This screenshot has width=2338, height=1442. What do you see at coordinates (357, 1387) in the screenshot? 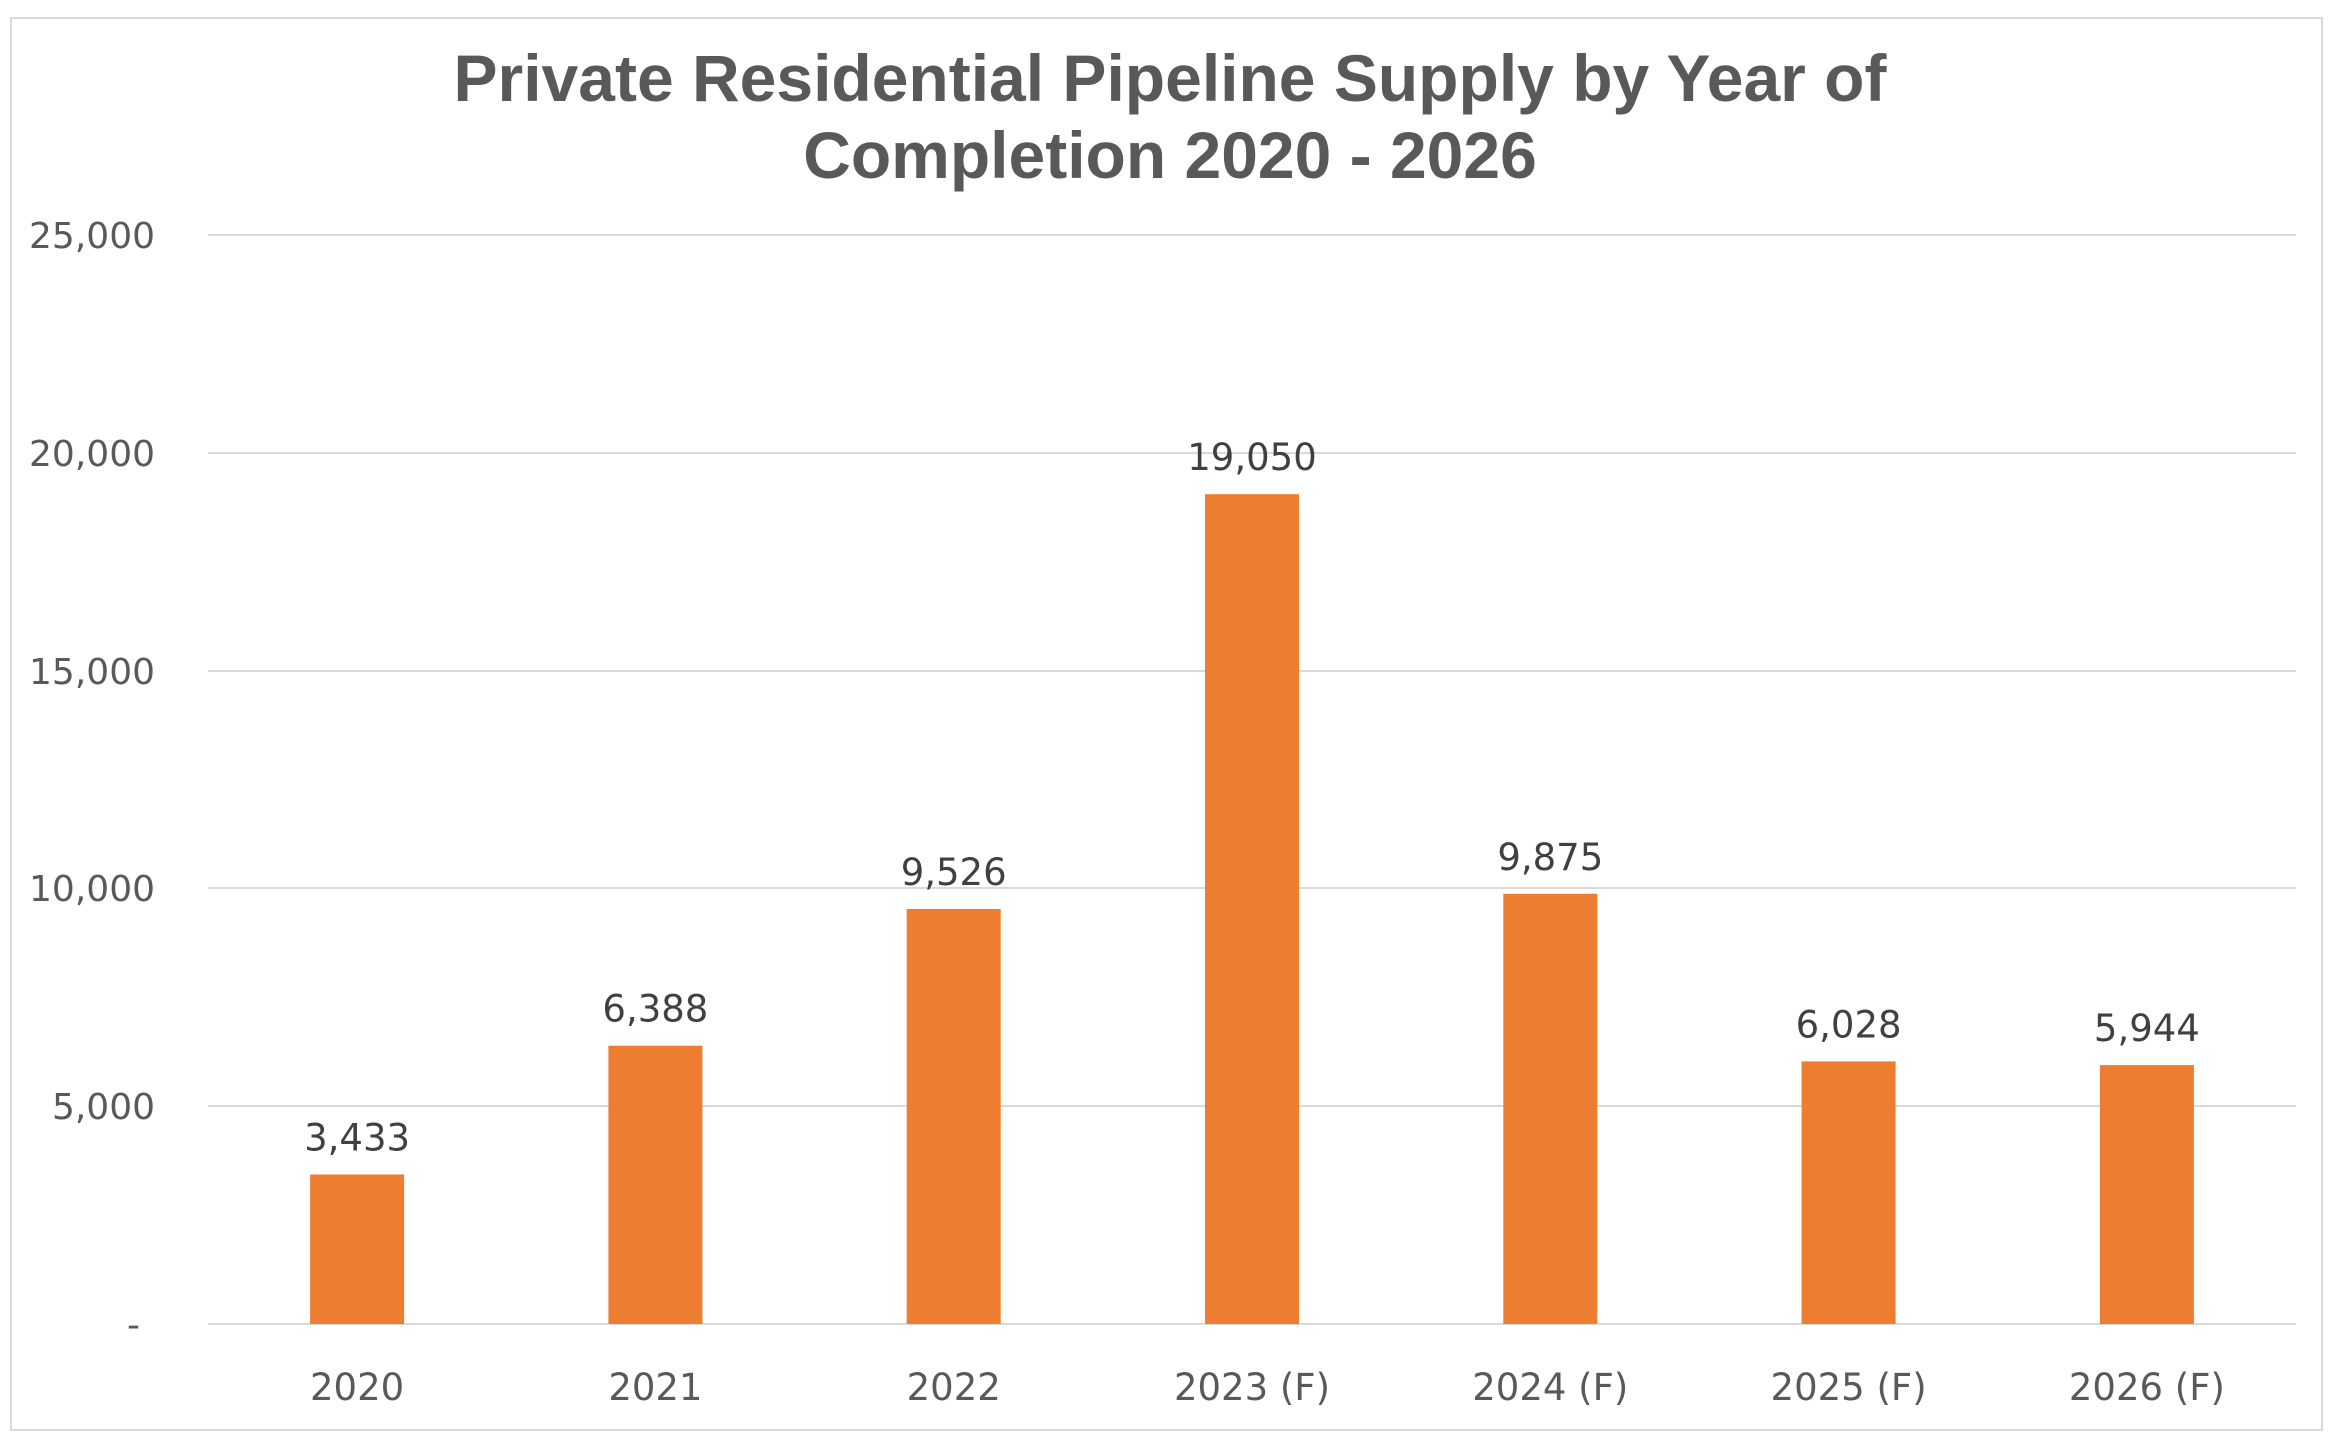
I see `x-tick-label: 2020` at bounding box center [357, 1387].